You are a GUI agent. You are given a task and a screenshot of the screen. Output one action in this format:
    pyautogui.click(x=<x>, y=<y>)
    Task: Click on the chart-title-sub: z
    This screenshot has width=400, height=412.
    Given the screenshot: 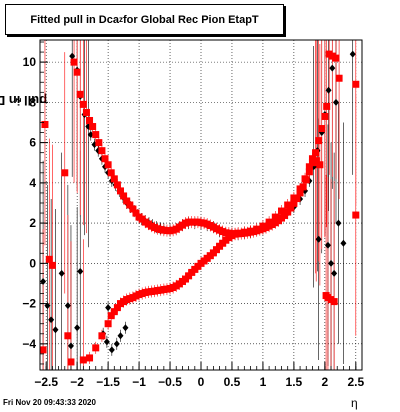 What is the action you would take?
    pyautogui.click(x=120, y=19)
    